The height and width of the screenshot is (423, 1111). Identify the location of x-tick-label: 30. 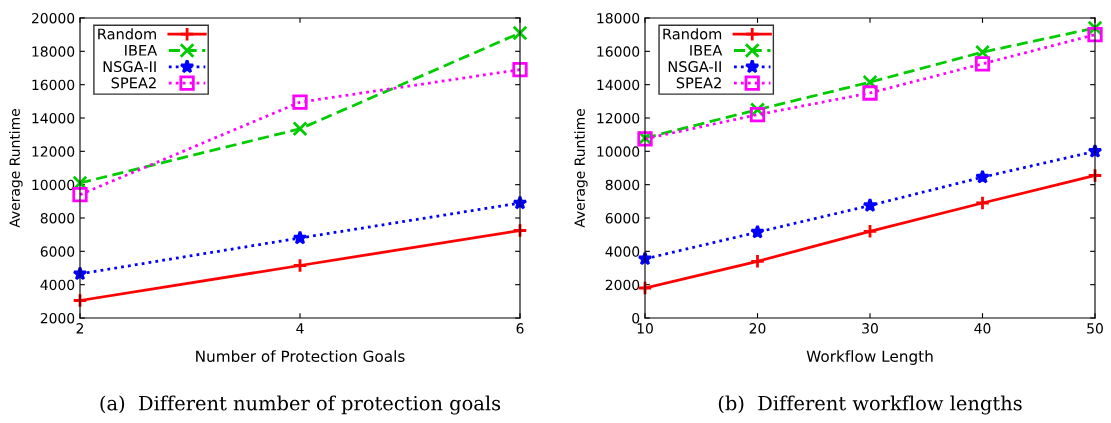
(870, 328).